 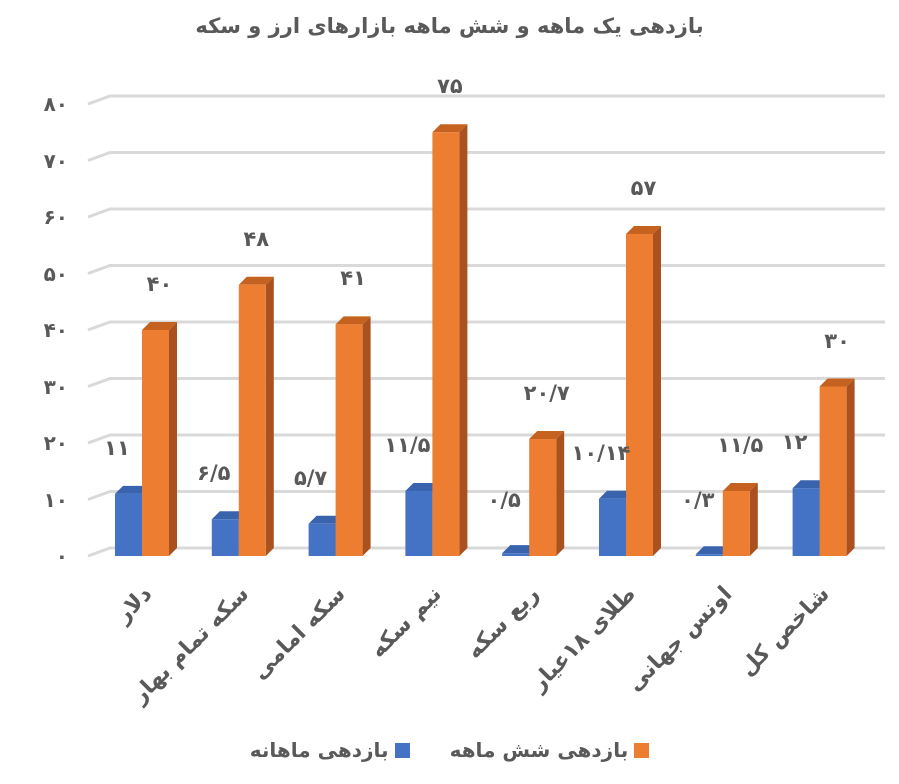 What do you see at coordinates (55, 160) in the screenshot?
I see `y-tick-label: ۷۰` at bounding box center [55, 160].